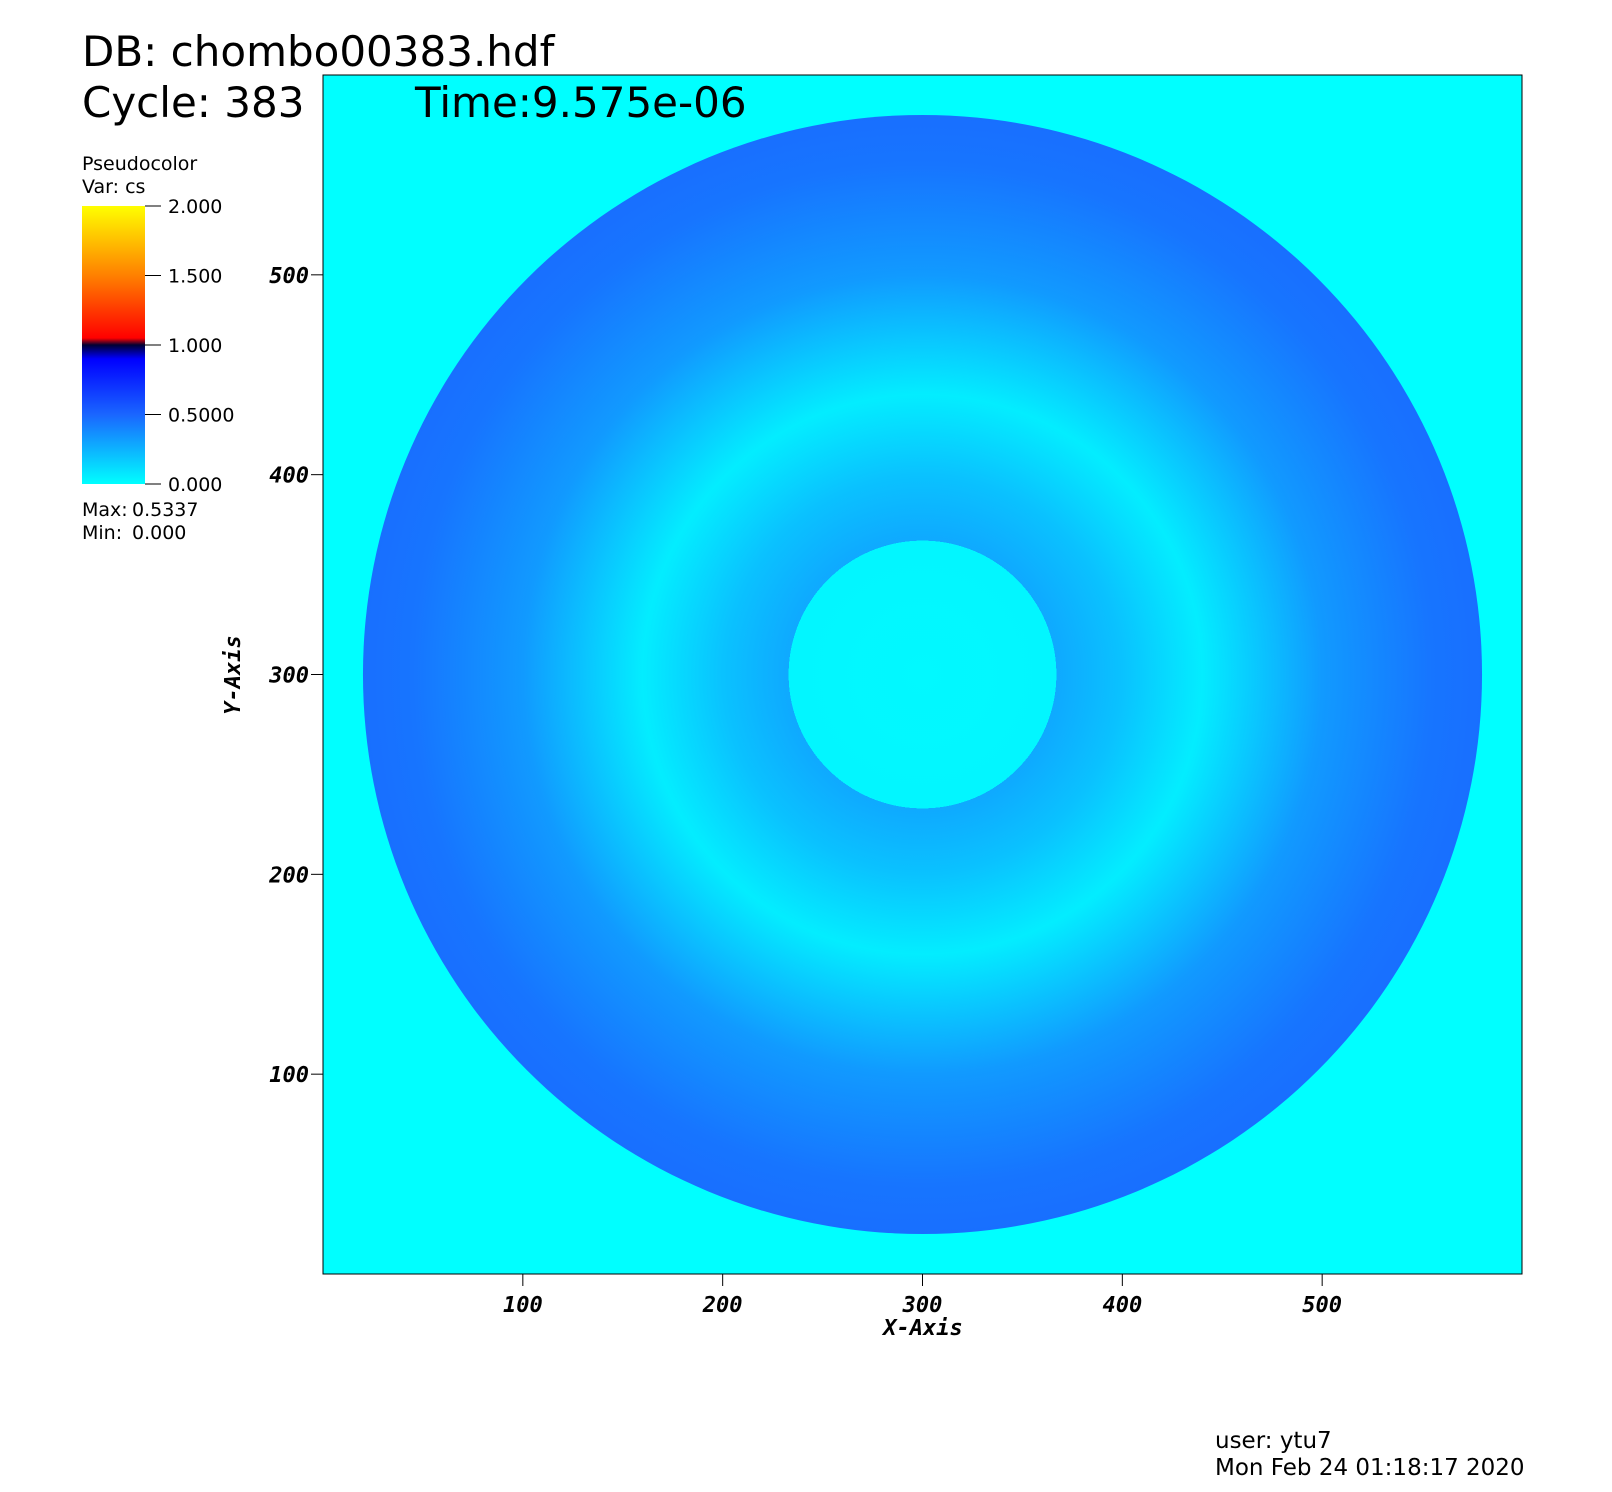 This screenshot has width=1612, height=1492. Describe the element at coordinates (105, 510) in the screenshot. I see `max-label: Max:` at that location.